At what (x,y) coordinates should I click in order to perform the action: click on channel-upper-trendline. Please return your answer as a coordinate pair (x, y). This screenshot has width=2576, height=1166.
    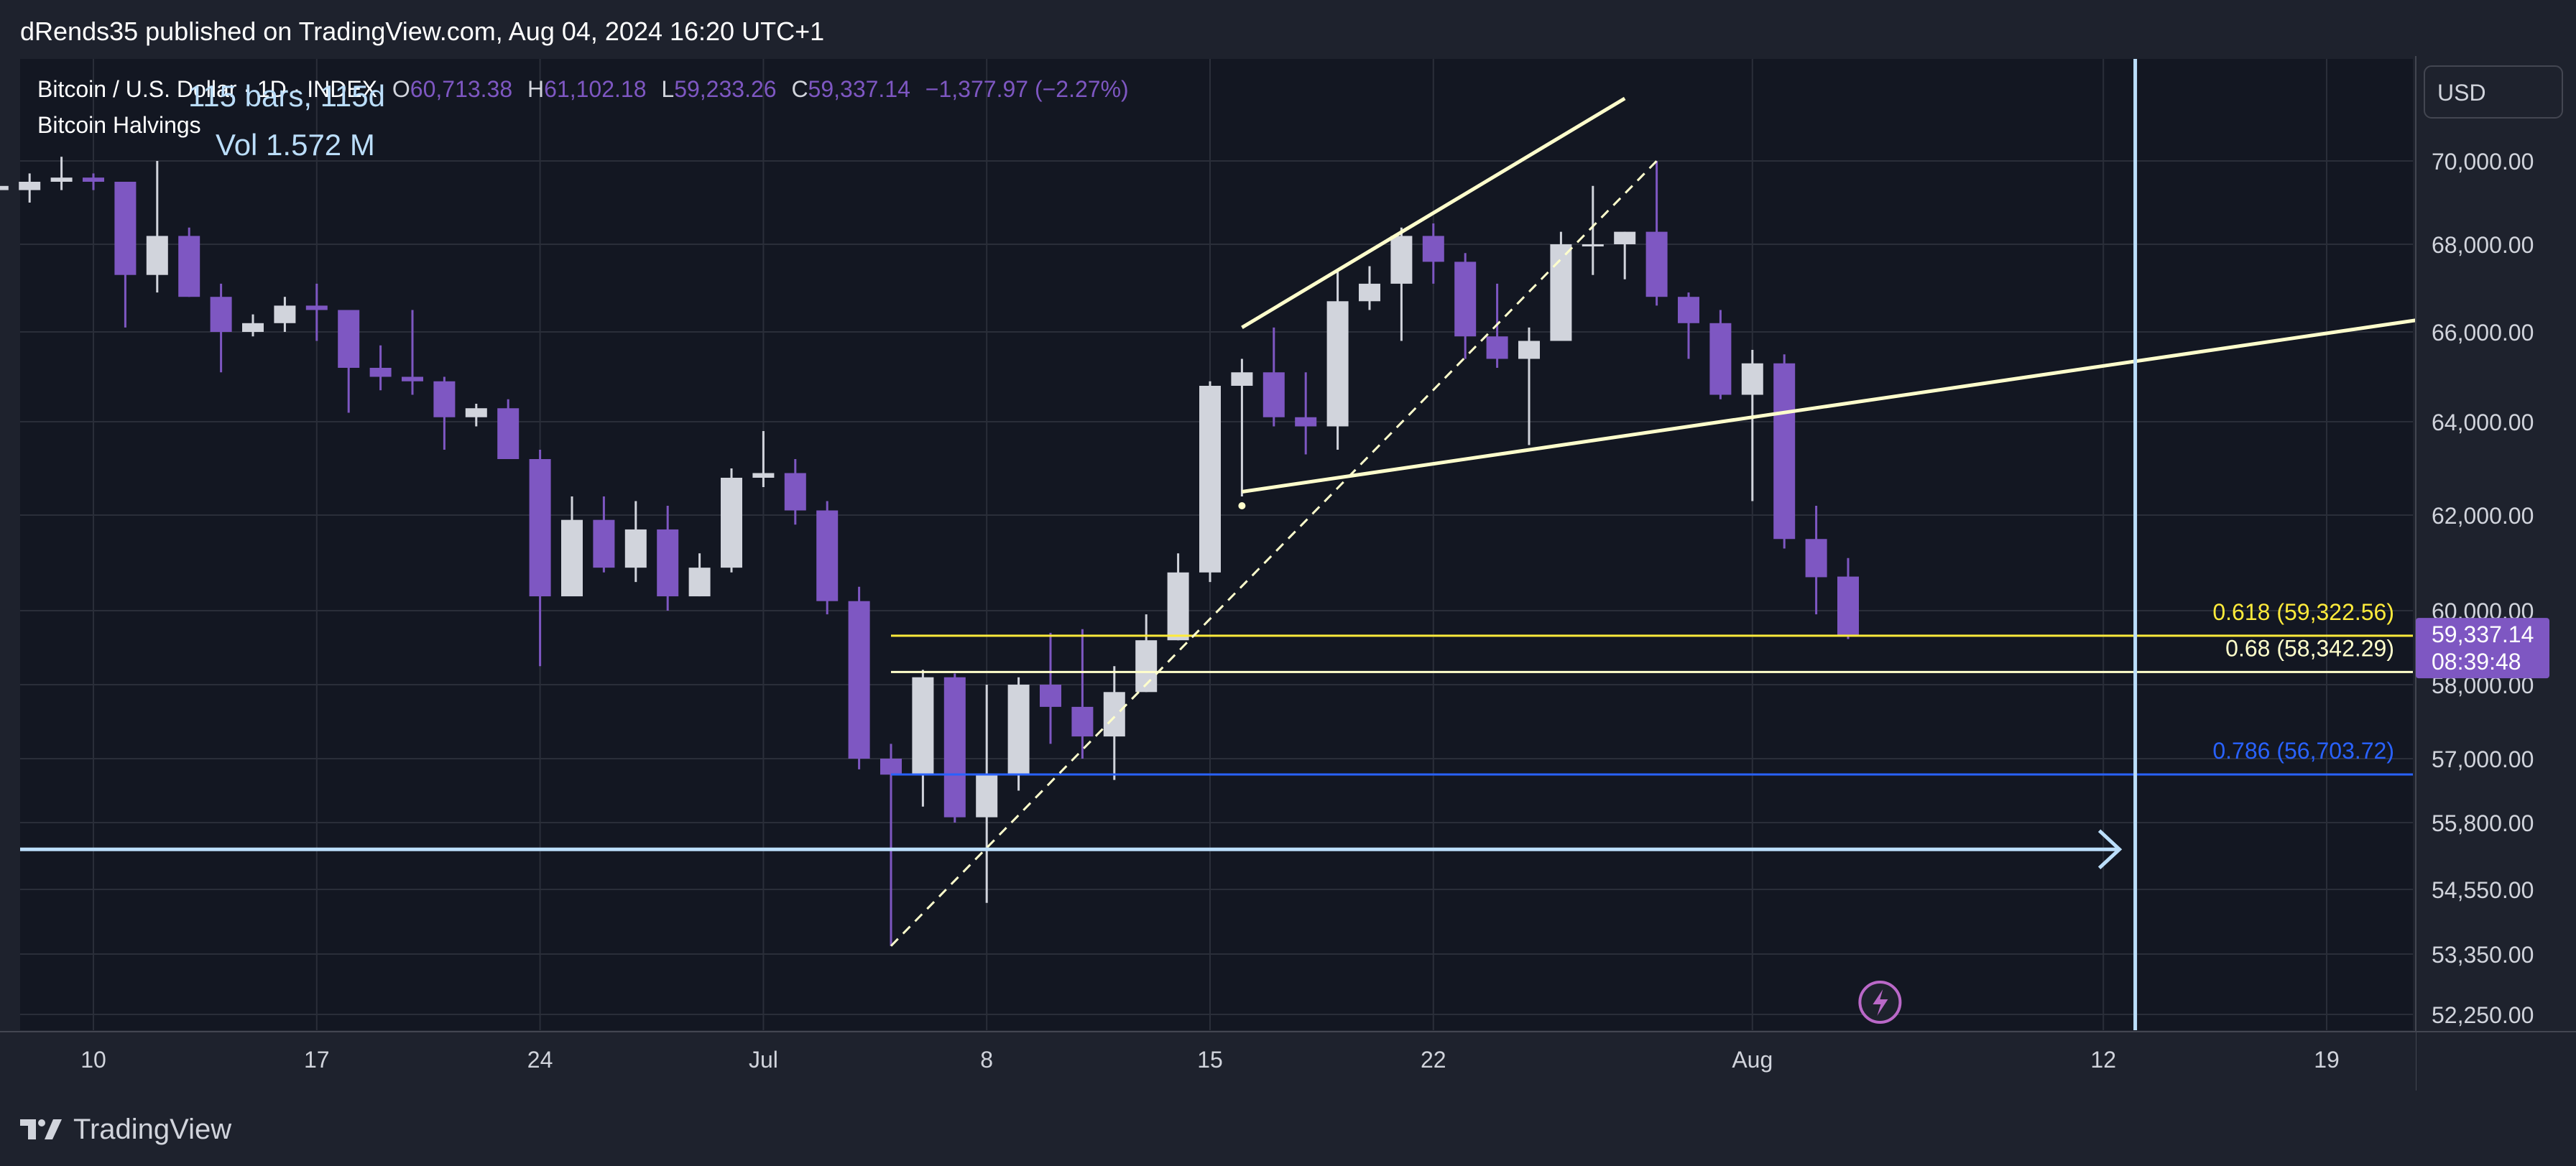
    Looking at the image, I should click on (1433, 213).